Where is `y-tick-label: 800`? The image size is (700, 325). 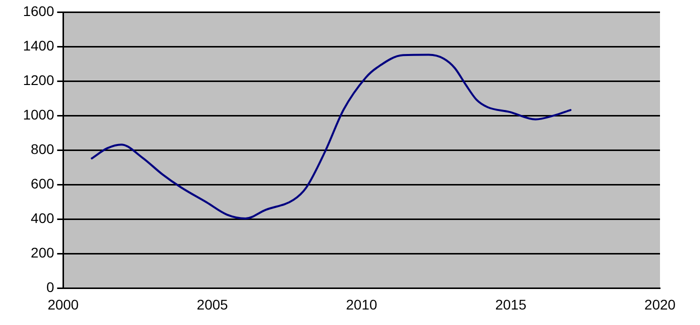
y-tick-label: 800 is located at coordinates (42, 148).